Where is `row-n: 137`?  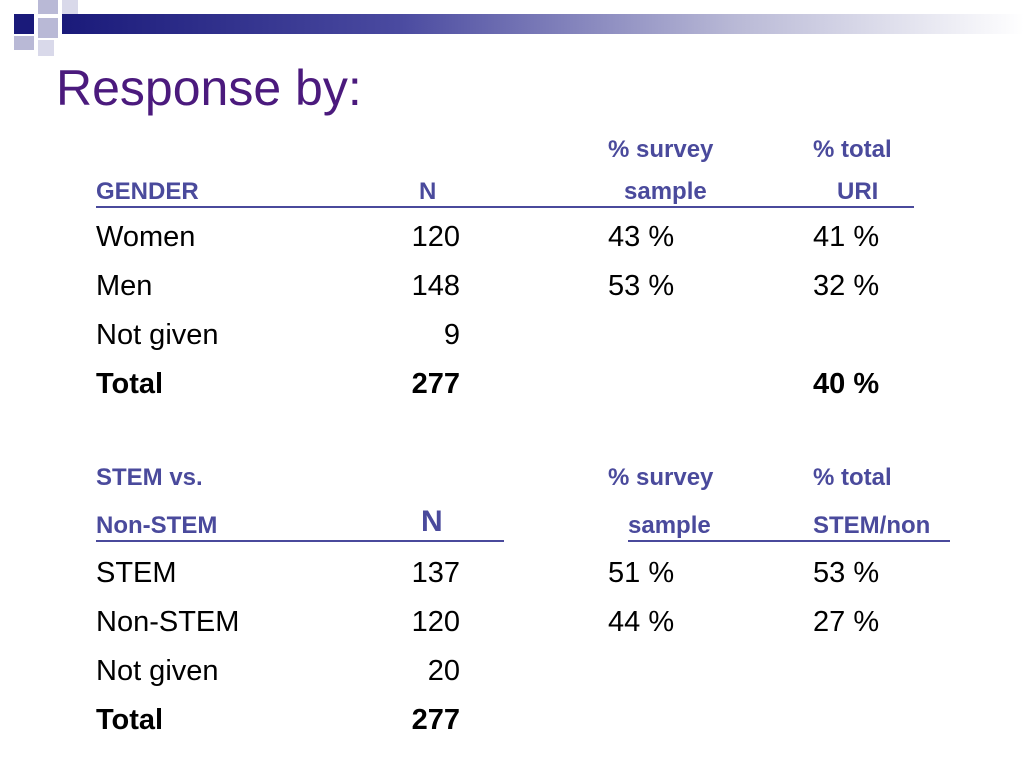 row-n: 137 is located at coordinates (435, 573).